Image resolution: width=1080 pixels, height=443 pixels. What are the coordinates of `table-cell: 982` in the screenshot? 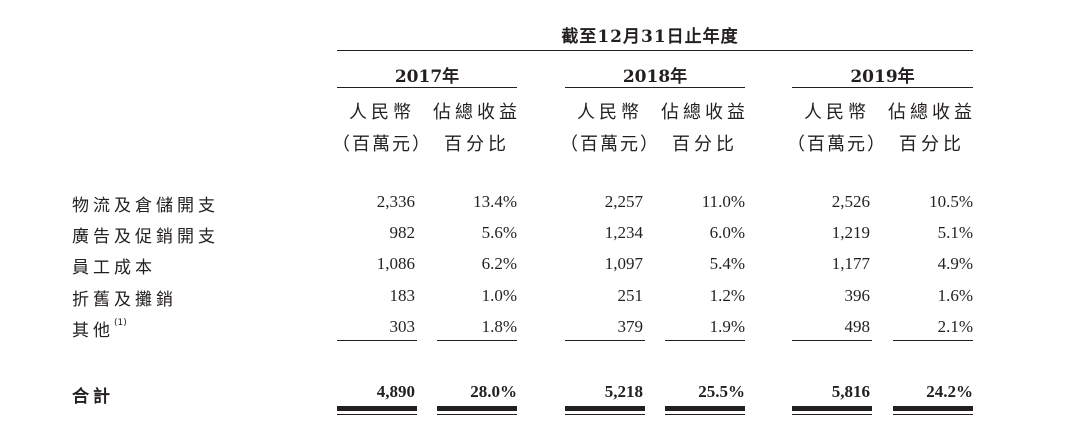 It's located at (402, 232).